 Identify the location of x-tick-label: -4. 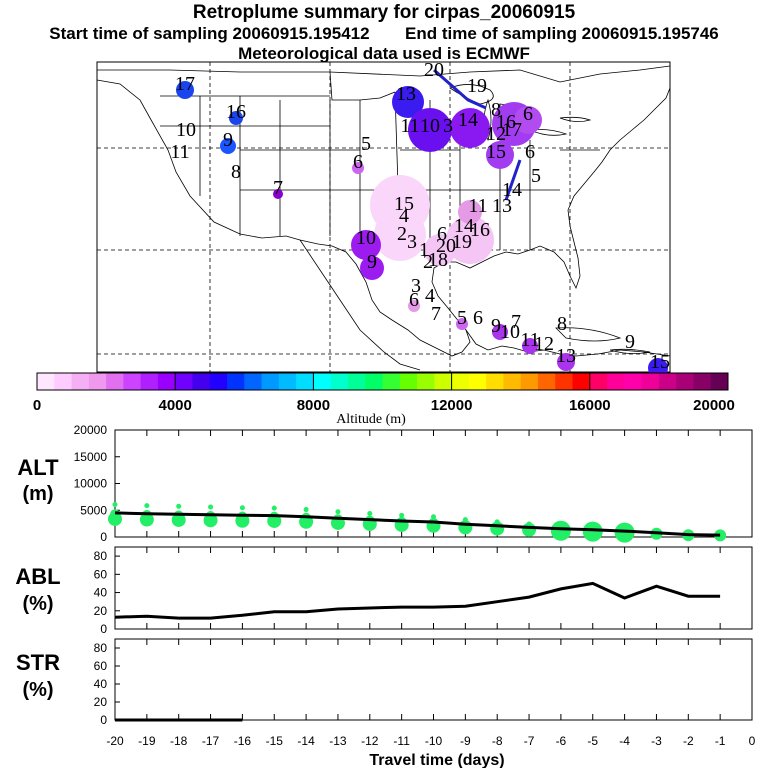
(624, 741).